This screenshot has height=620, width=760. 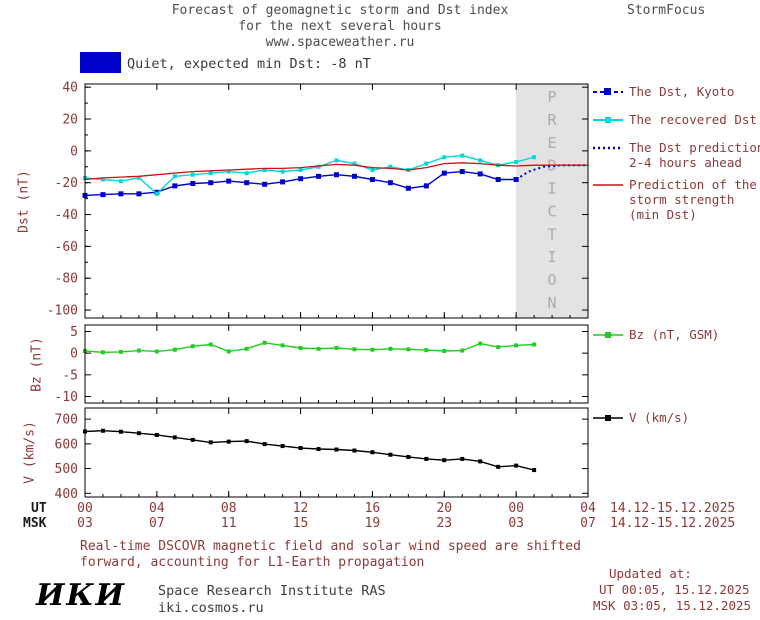 What do you see at coordinates (666, 10) in the screenshot?
I see `brand-label: StormFocus` at bounding box center [666, 10].